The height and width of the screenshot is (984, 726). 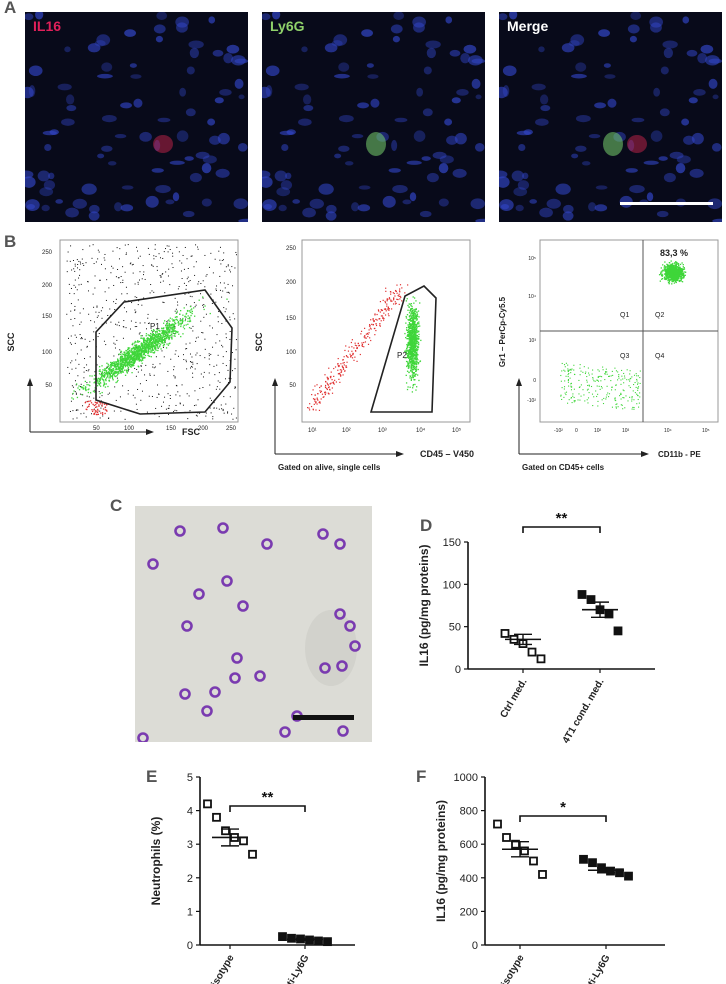 I want to click on panel-label-f: F, so click(x=421, y=776).